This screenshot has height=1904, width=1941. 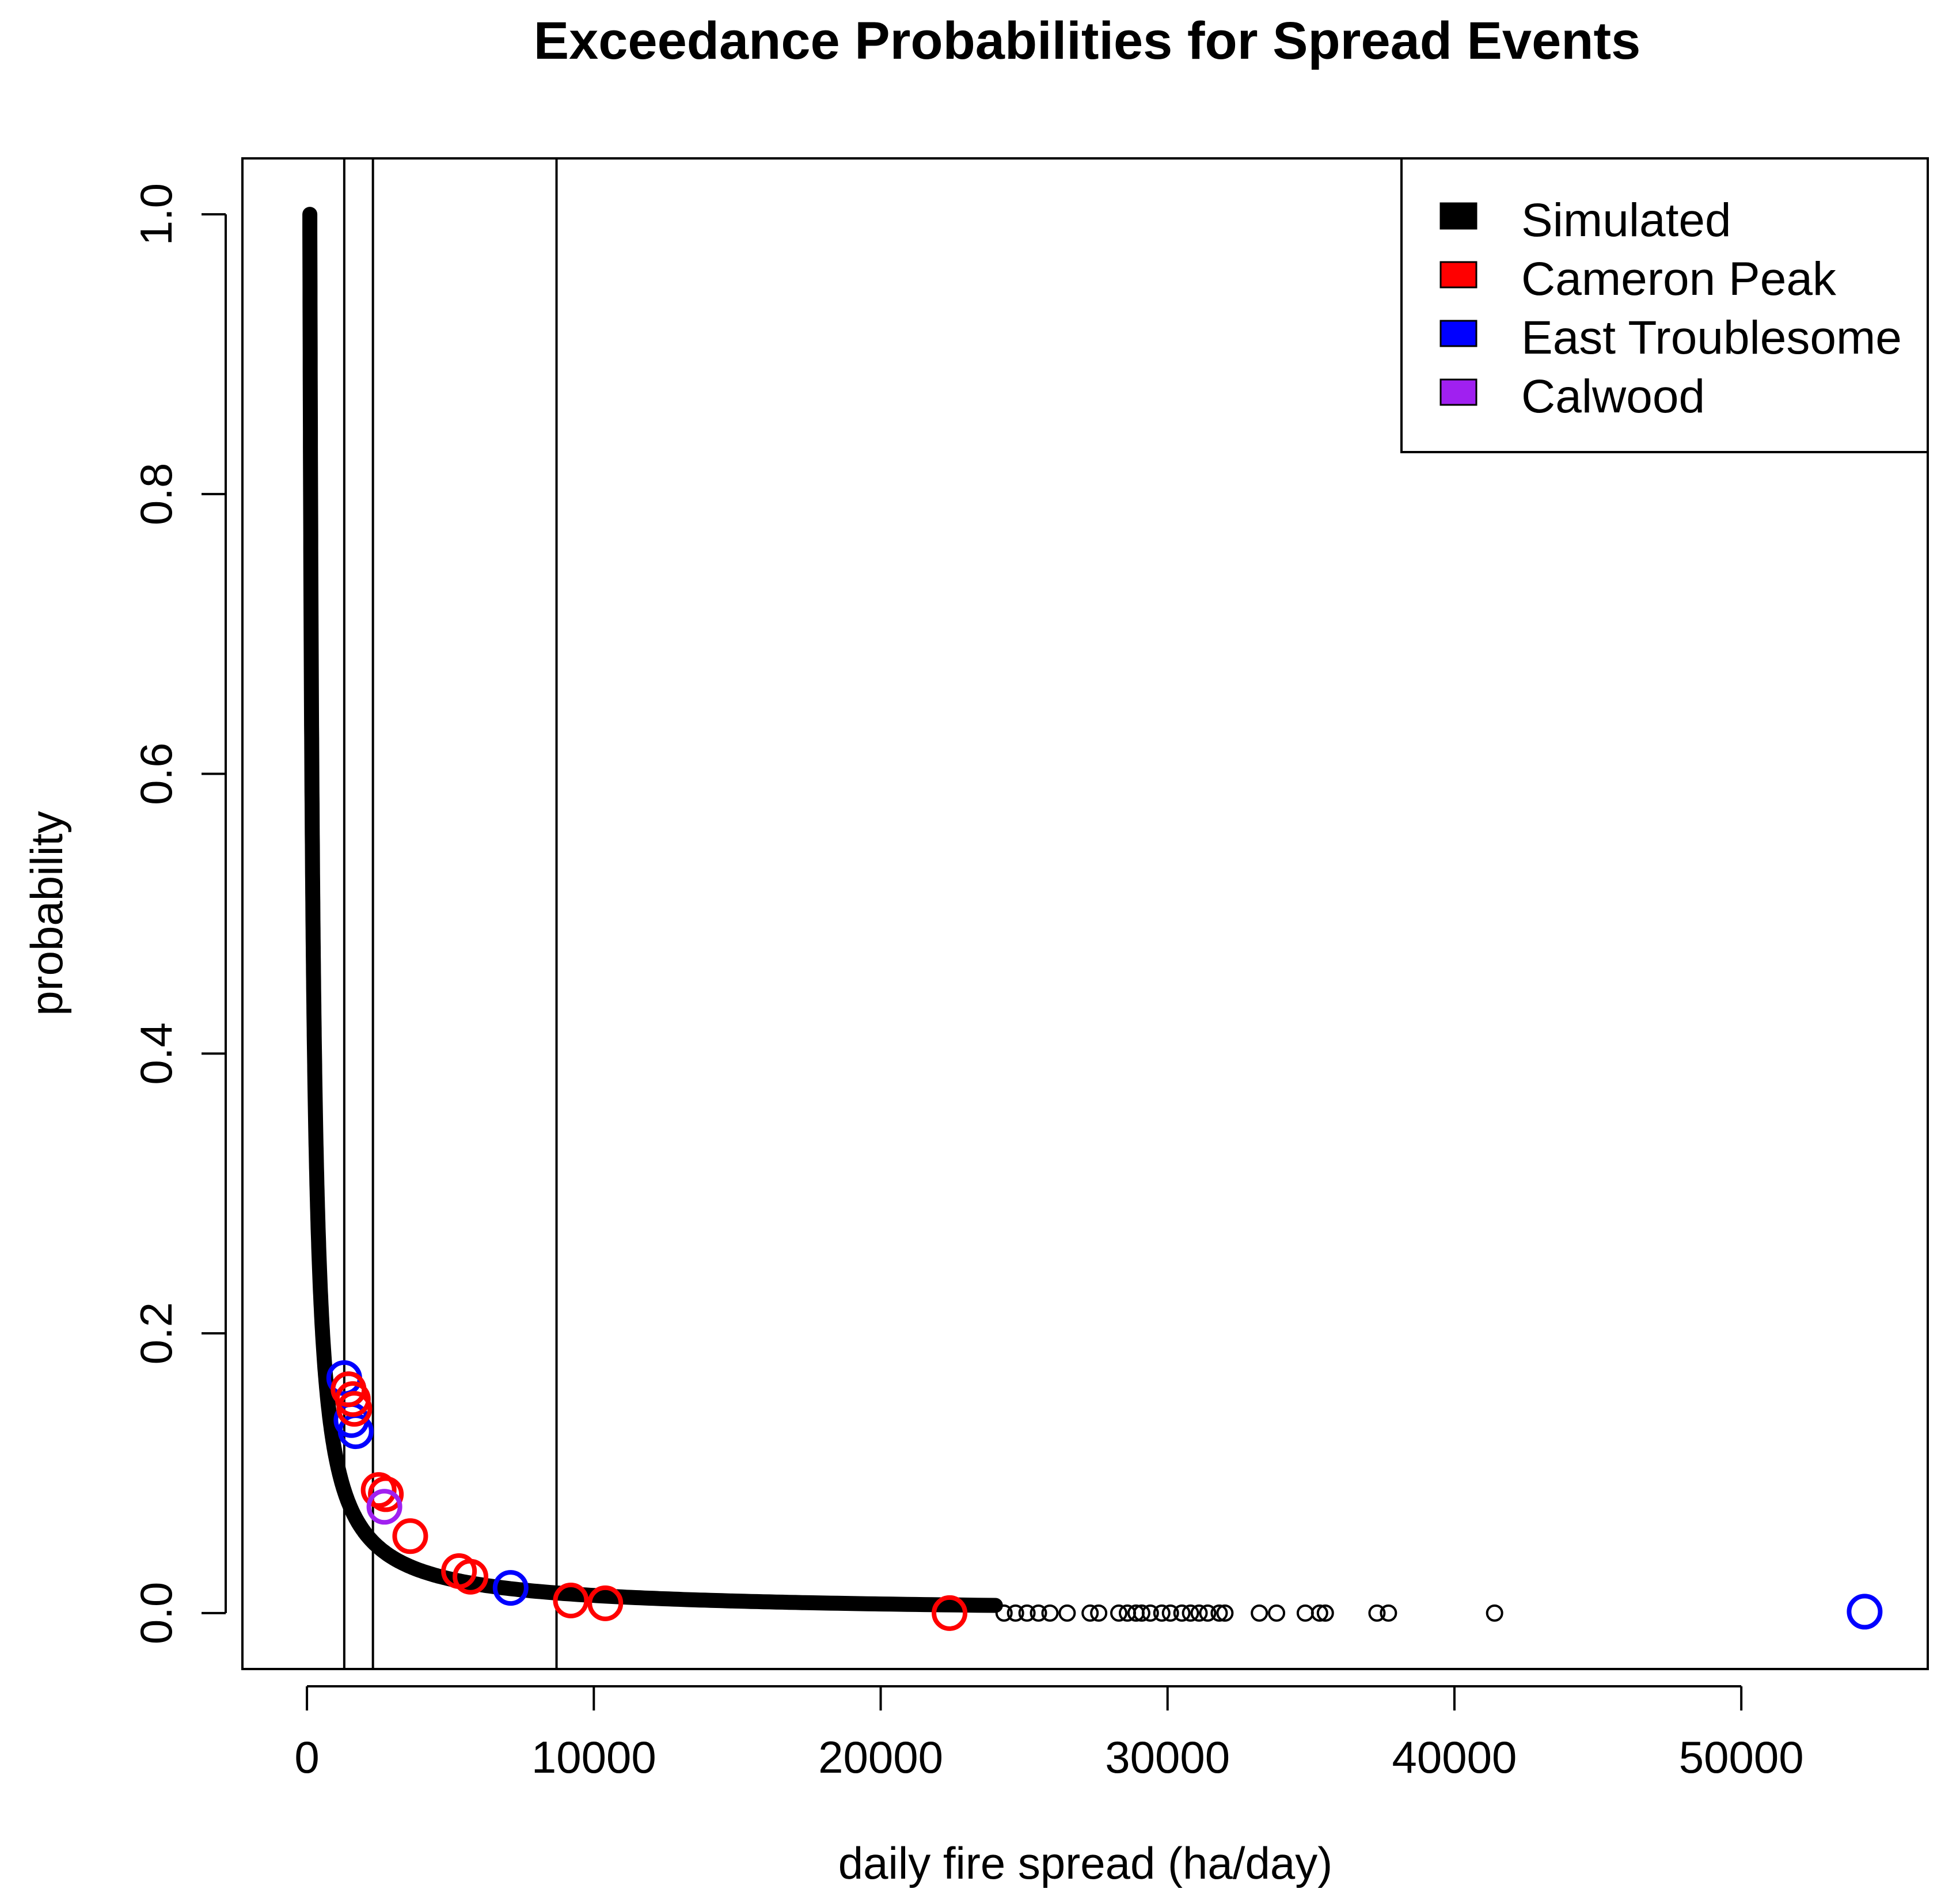 I want to click on legend-swatch-simulated, so click(x=1458, y=216).